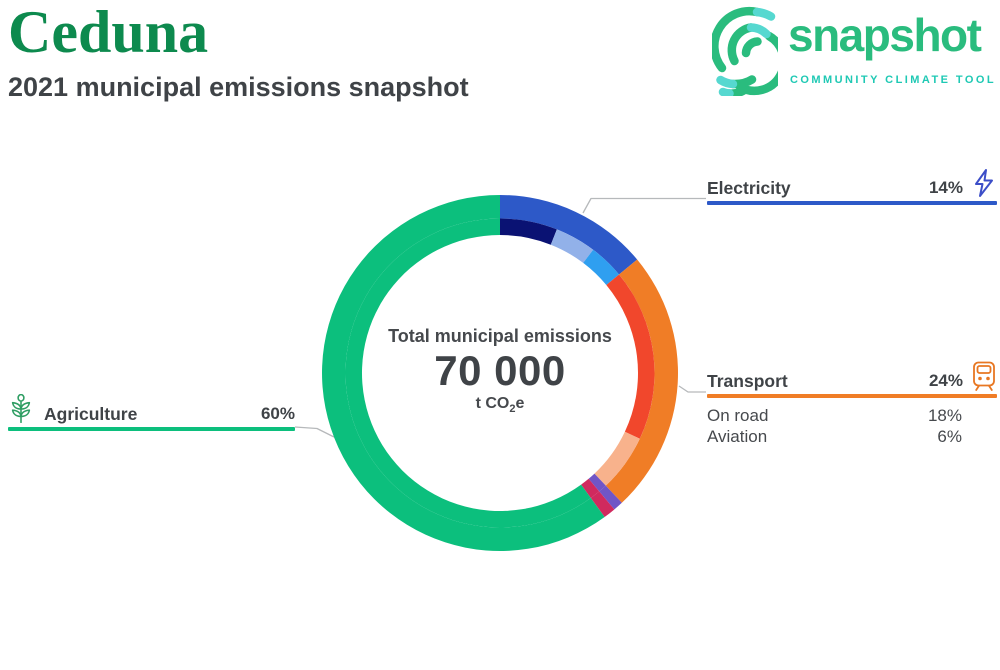  What do you see at coordinates (91, 413) in the screenshot?
I see `agriculture-label: Agriculture` at bounding box center [91, 413].